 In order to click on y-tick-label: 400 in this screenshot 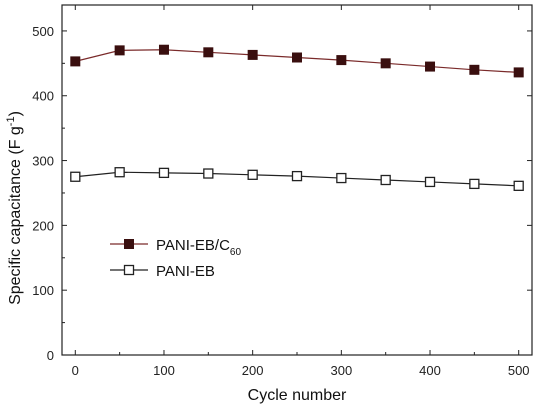, I will do `click(43, 96)`.